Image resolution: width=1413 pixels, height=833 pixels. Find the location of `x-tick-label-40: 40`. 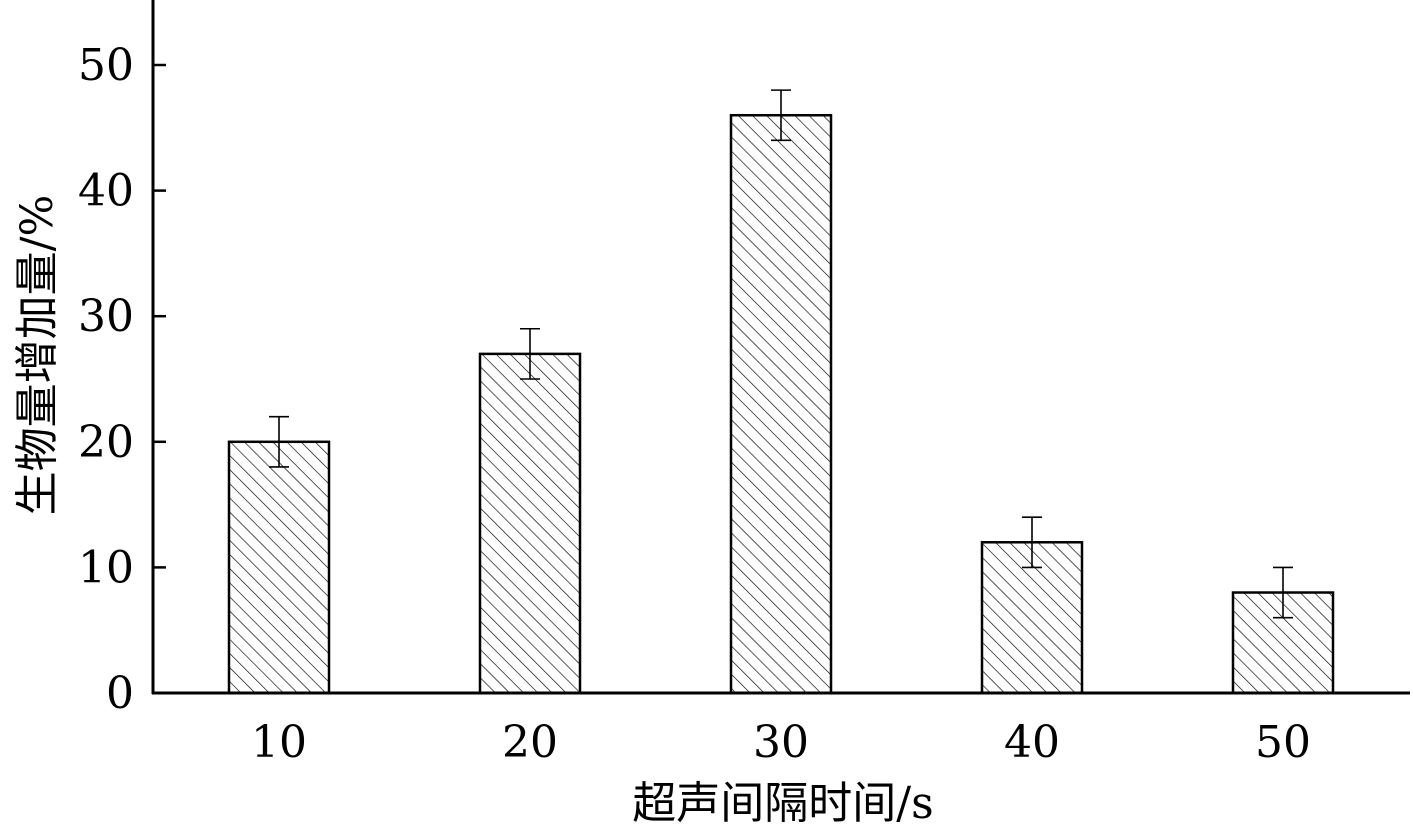

x-tick-label-40: 40 is located at coordinates (1032, 742).